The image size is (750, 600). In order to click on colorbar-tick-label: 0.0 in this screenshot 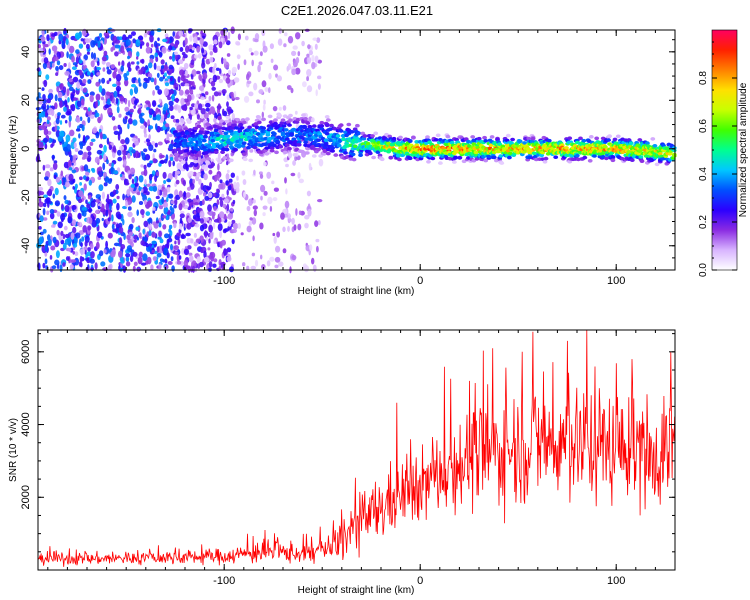, I will do `click(703, 270)`.